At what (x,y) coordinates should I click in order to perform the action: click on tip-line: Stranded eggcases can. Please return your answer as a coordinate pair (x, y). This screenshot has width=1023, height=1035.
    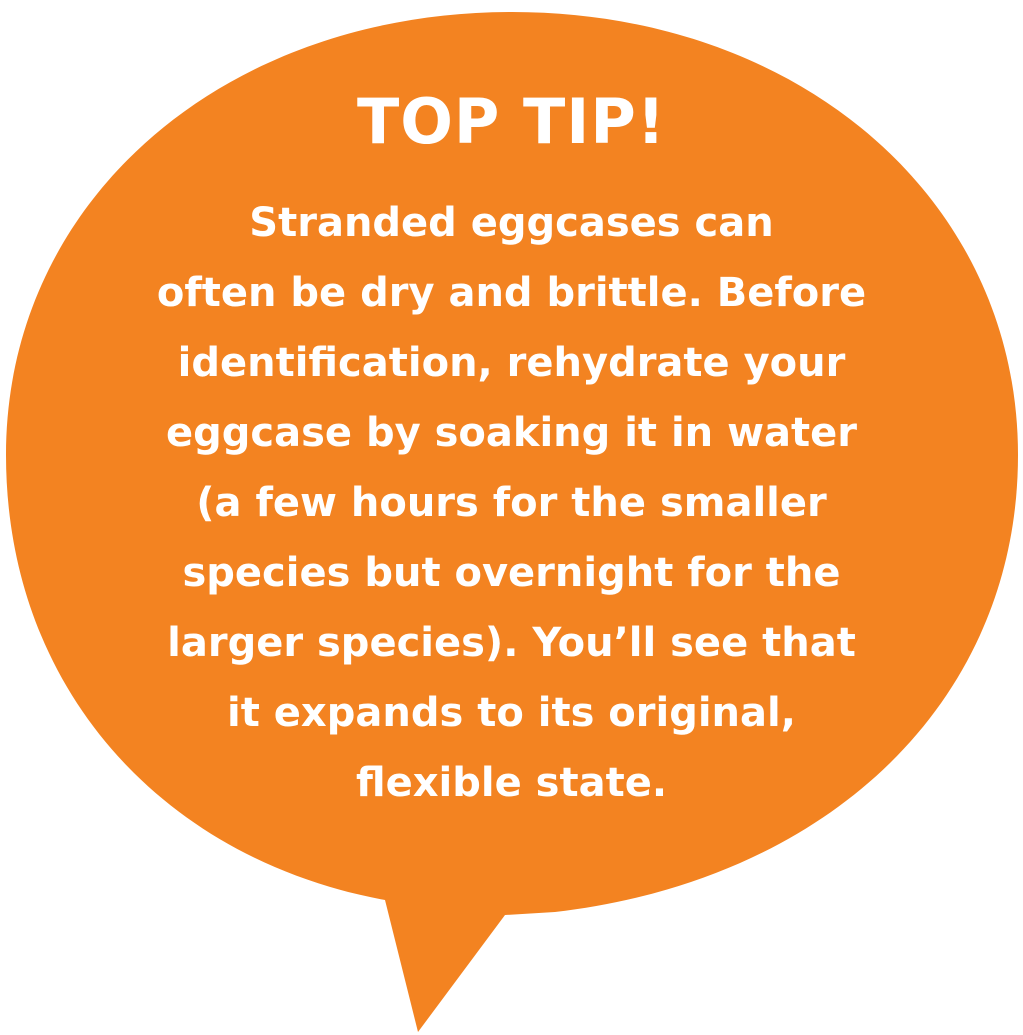
    Looking at the image, I should click on (511, 223).